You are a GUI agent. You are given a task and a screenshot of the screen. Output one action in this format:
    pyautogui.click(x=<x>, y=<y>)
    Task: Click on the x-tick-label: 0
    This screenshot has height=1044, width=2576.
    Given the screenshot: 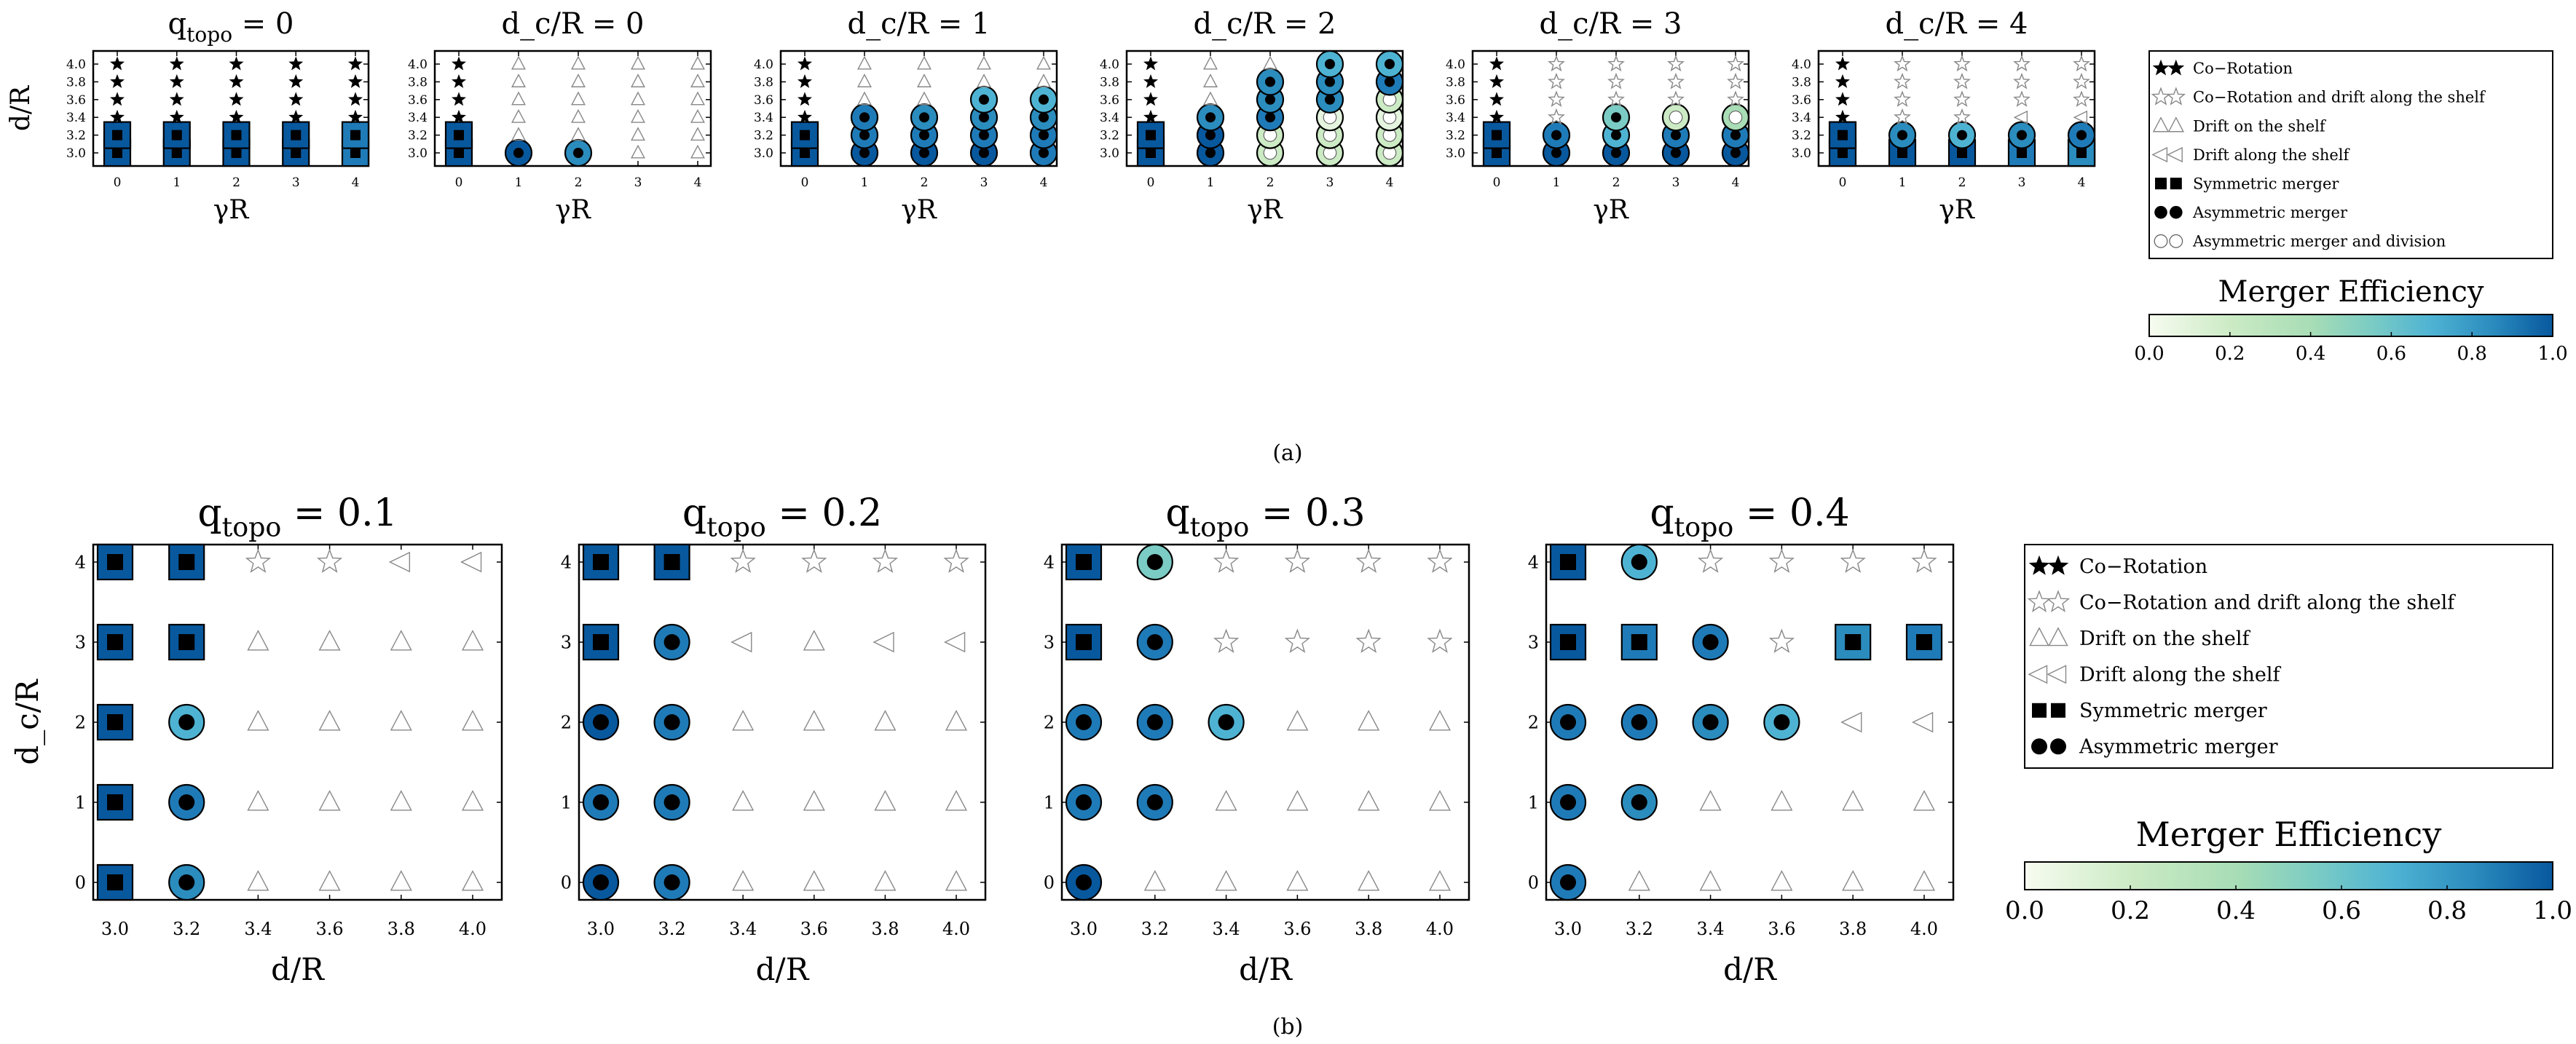 What is the action you would take?
    pyautogui.click(x=1151, y=183)
    